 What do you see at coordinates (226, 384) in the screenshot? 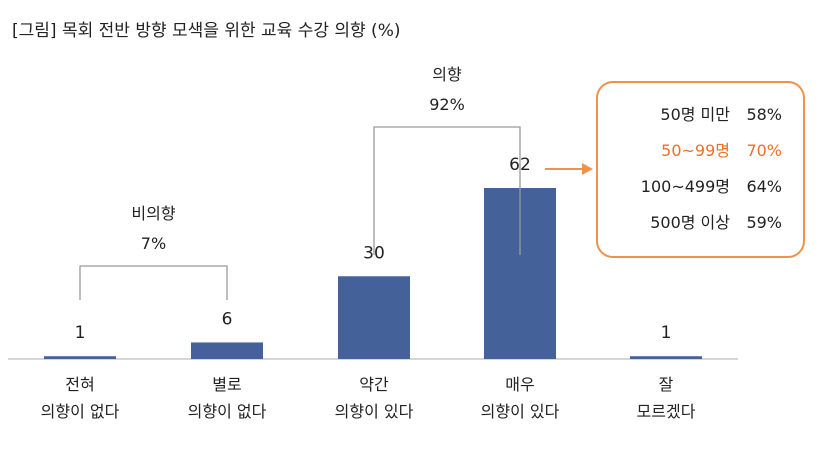
I see `category-label-1-line-0: 별로` at bounding box center [226, 384].